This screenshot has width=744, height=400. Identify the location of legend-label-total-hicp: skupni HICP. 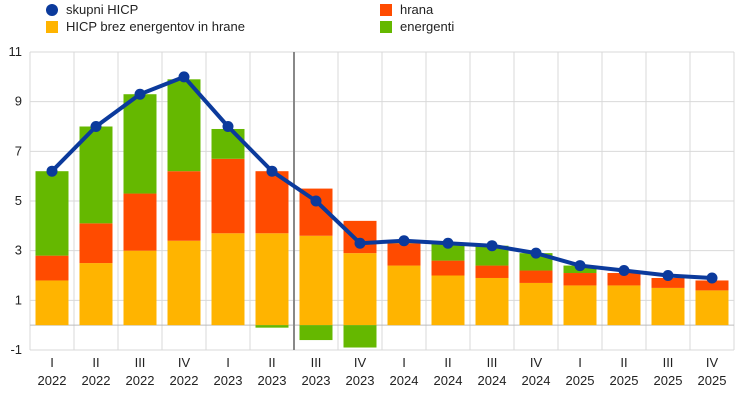
(102, 9).